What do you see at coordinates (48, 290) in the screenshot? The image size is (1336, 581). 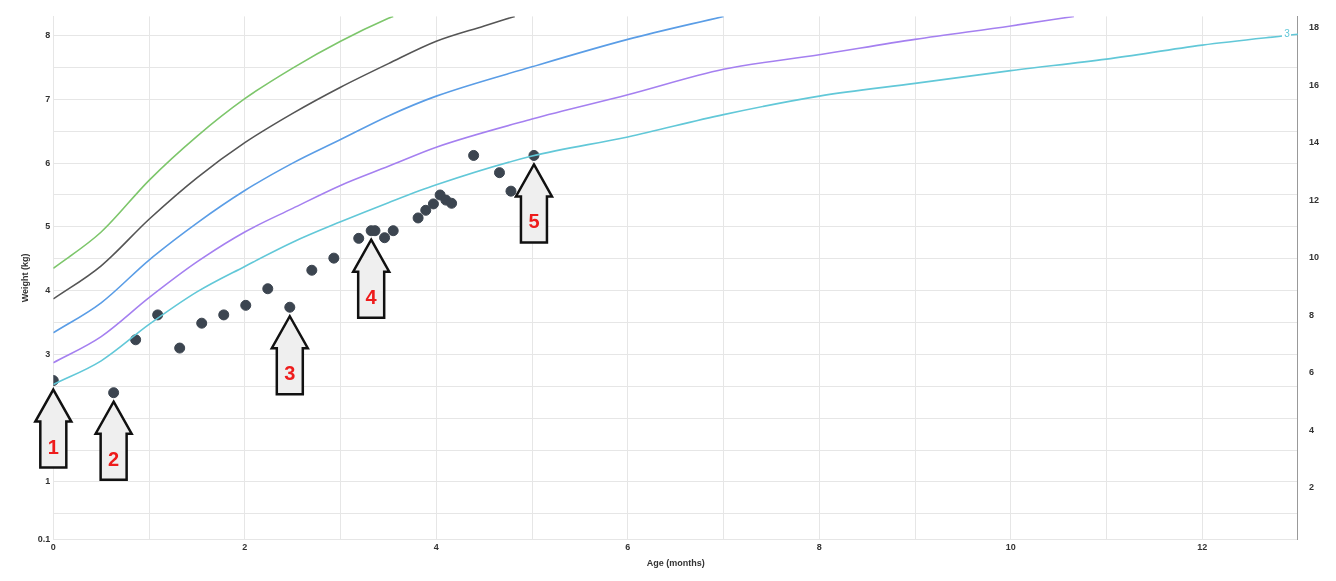 I see `y-tick-label: 4` at bounding box center [48, 290].